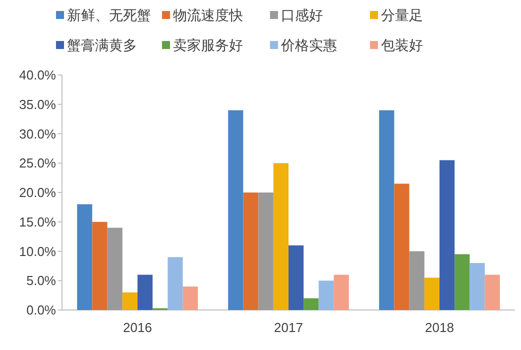 The width and height of the screenshot is (521, 350). Describe the element at coordinates (37, 75) in the screenshot. I see `y-tick-label: 40.0%` at that location.